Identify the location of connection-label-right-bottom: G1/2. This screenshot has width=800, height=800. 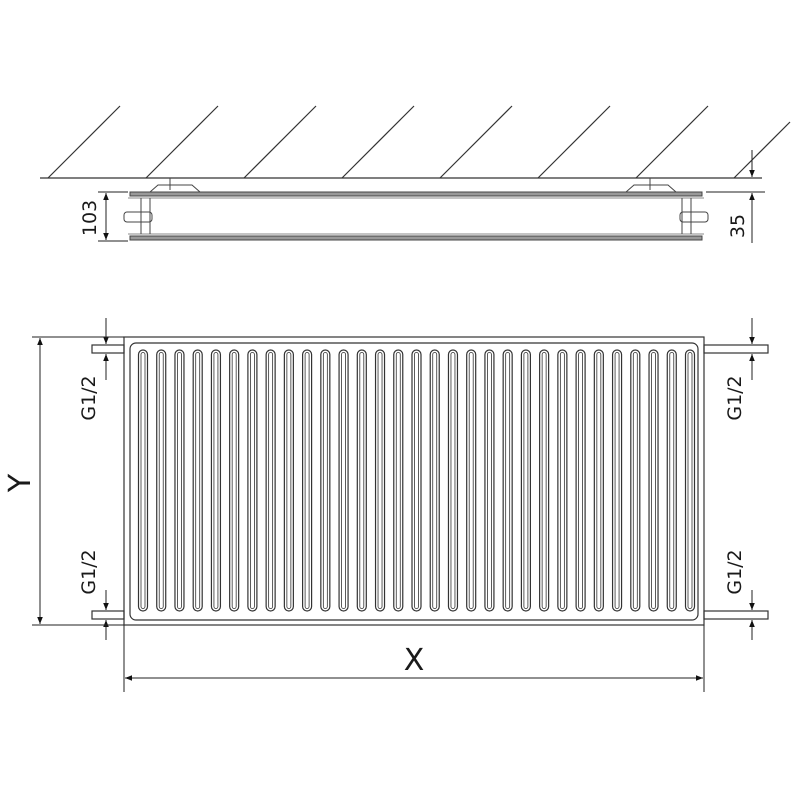
(735, 571).